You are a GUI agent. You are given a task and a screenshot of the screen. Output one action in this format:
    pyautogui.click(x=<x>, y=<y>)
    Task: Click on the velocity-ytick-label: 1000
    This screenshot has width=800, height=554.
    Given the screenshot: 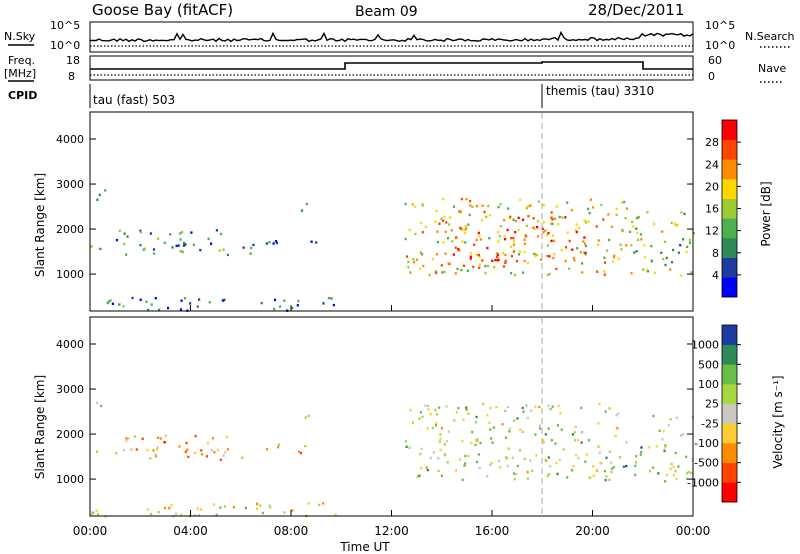 What is the action you would take?
    pyautogui.click(x=70, y=479)
    